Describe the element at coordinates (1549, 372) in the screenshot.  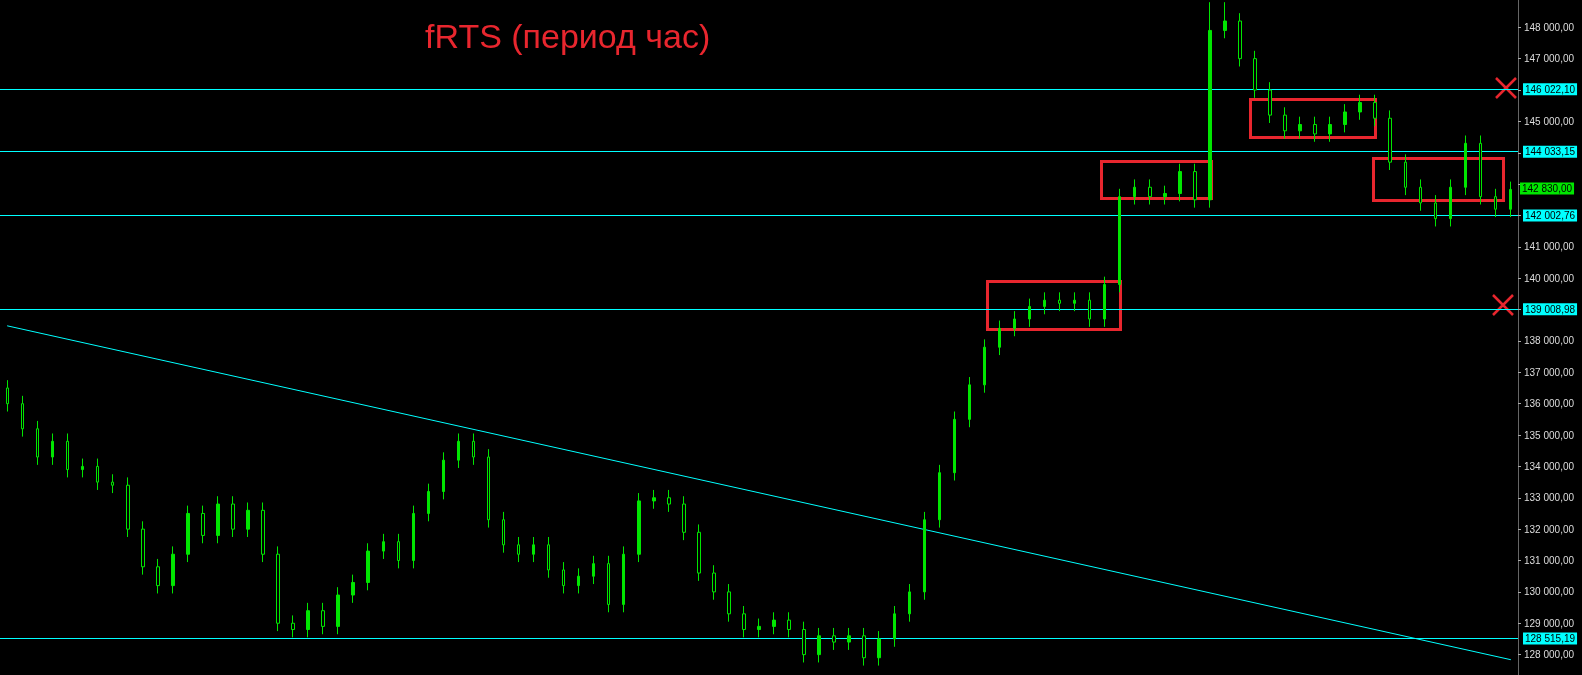
I see `y-tick-label: 137 000,00` at that location.